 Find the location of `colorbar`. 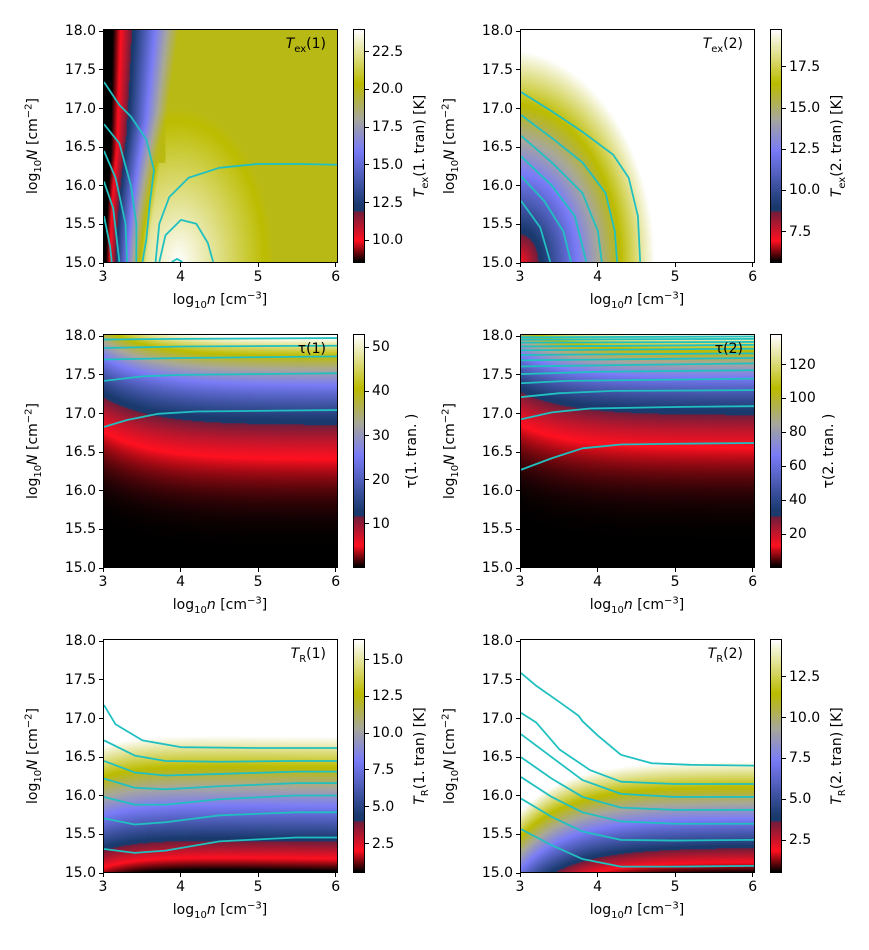

colorbar is located at coordinates (359, 451).